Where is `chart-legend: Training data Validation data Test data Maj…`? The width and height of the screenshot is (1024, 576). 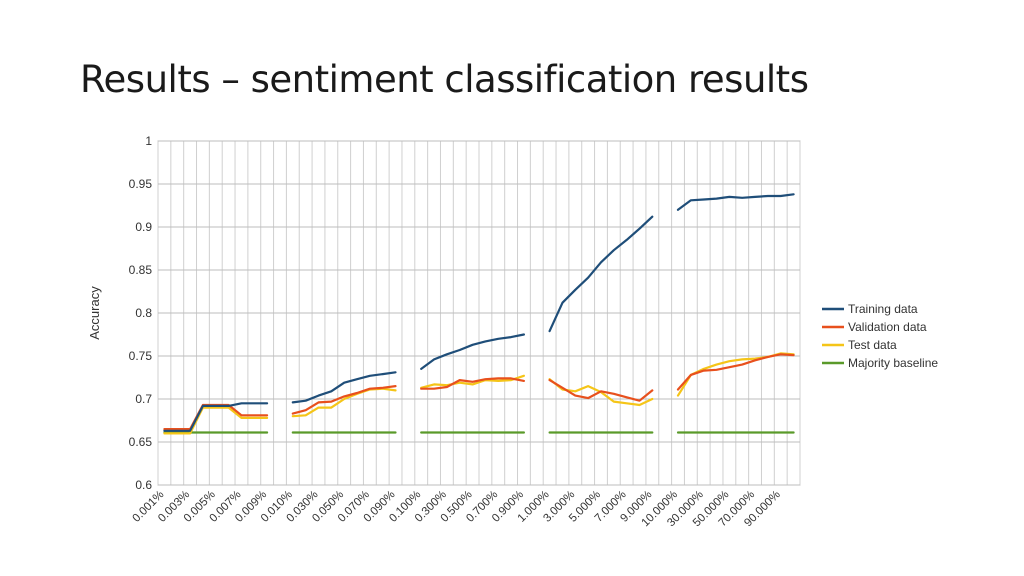
chart-legend: Training data Validation data Test data Maj… is located at coordinates (880, 336).